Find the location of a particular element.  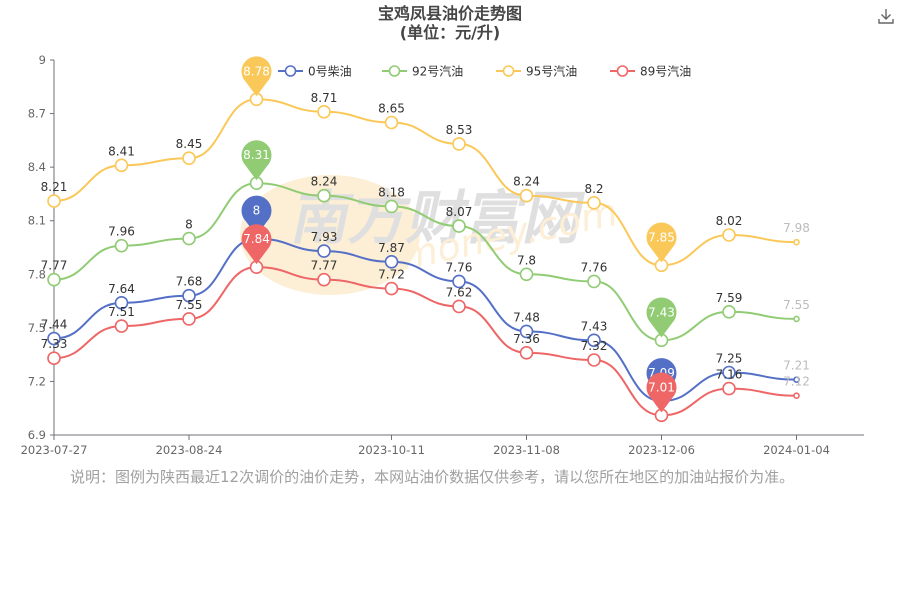

y-tick-label: 8.7 is located at coordinates (37, 114).